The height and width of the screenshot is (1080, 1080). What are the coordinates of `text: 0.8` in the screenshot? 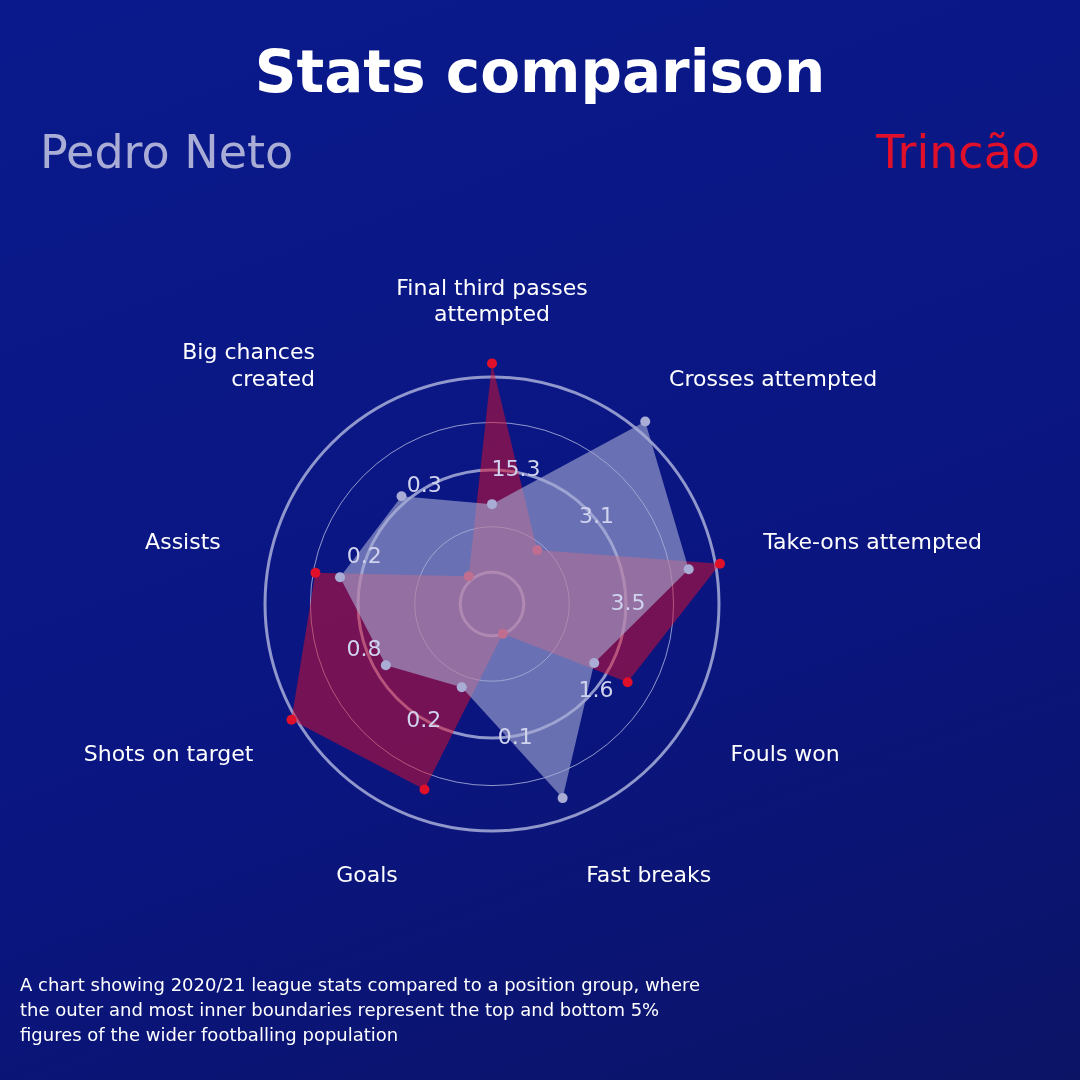 It's located at (364, 648).